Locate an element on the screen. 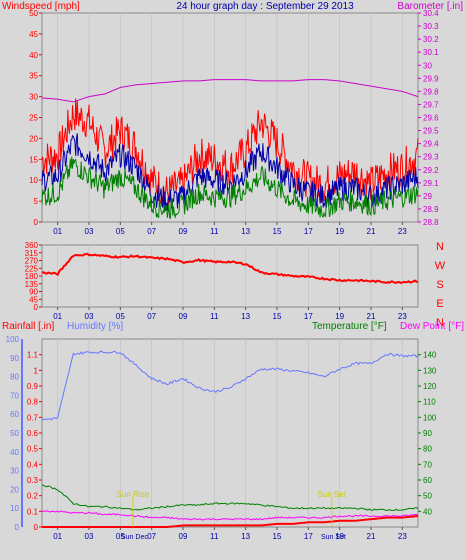  right-tick-label: 30 is located at coordinates (427, 65).